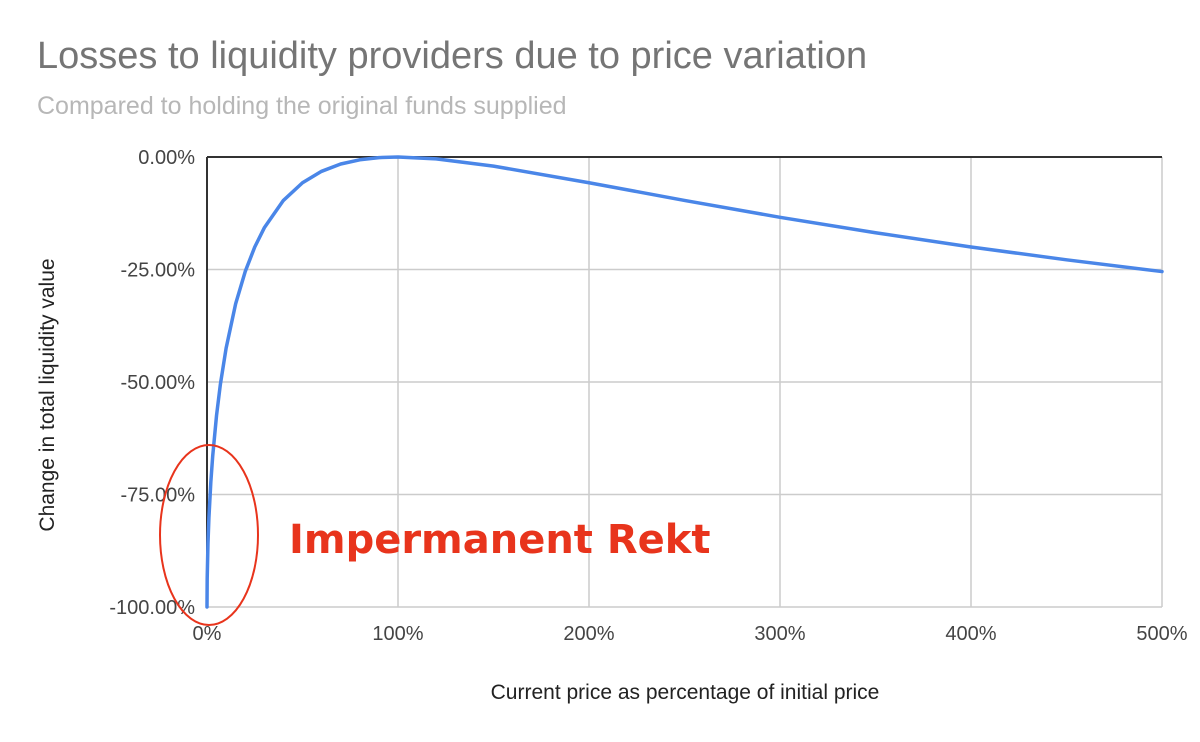  What do you see at coordinates (152, 608) in the screenshot?
I see `y-tick-label: -100.00%` at bounding box center [152, 608].